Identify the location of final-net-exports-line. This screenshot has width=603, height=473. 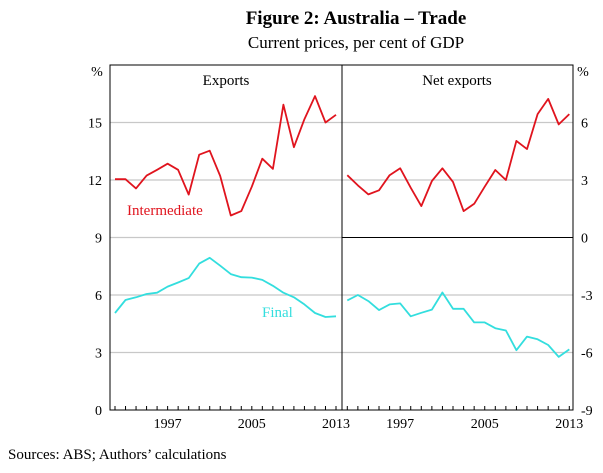
(458, 324).